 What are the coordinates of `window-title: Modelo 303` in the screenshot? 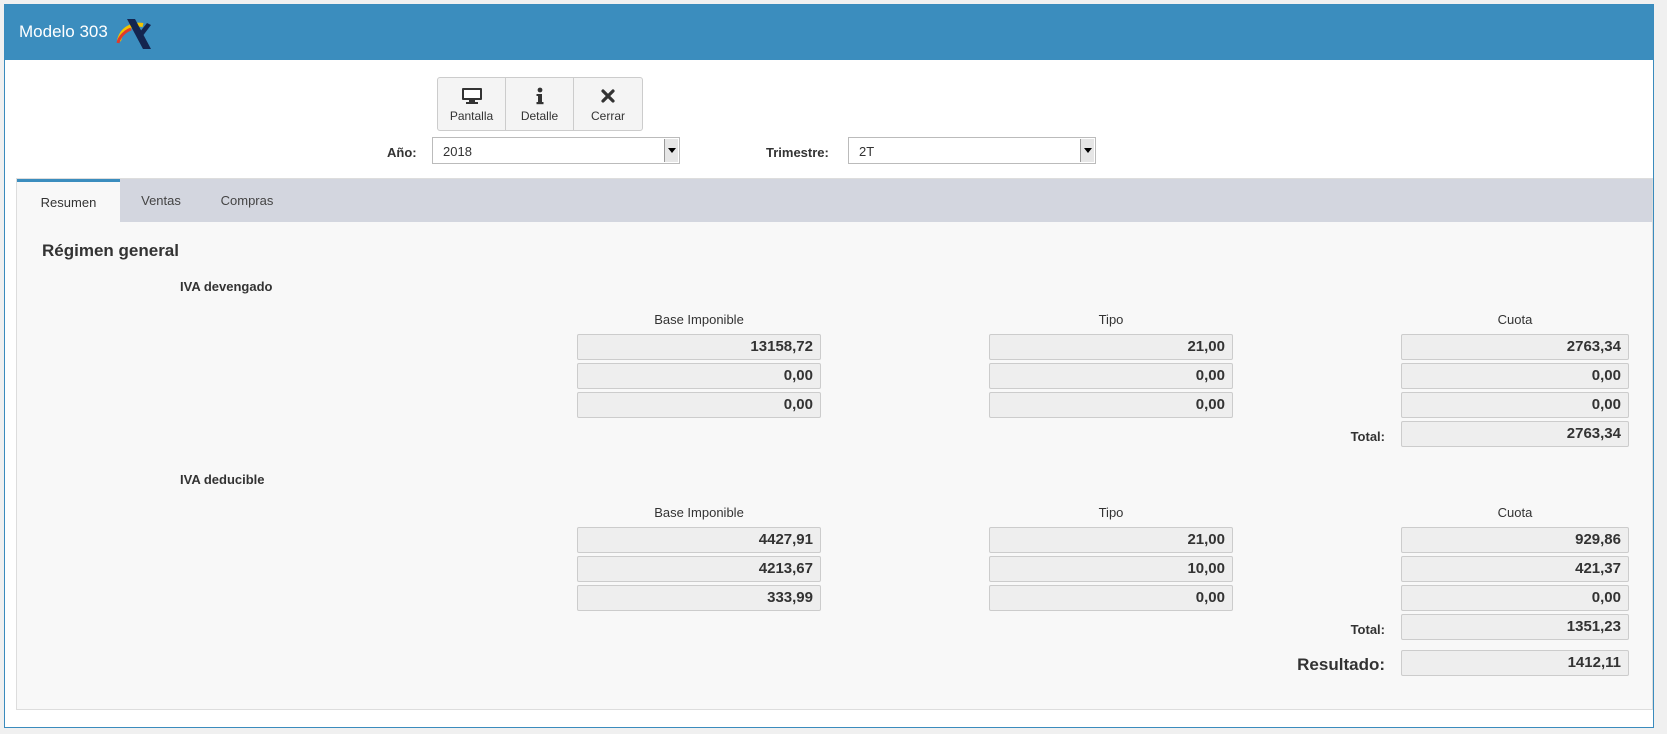 It's located at (63, 31).